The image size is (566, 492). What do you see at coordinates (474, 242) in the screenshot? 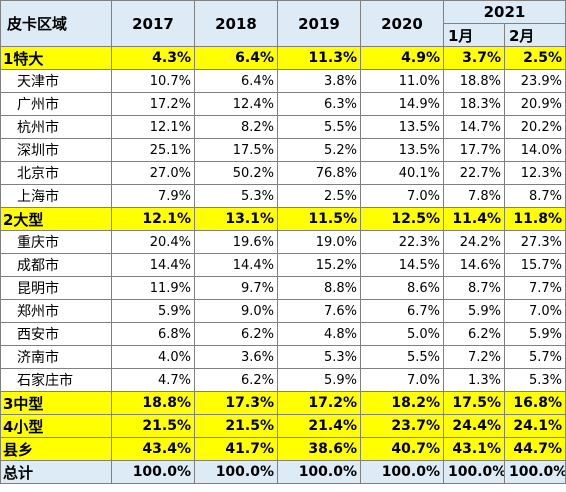
I see `row-value-cell: 24.2%` at bounding box center [474, 242].